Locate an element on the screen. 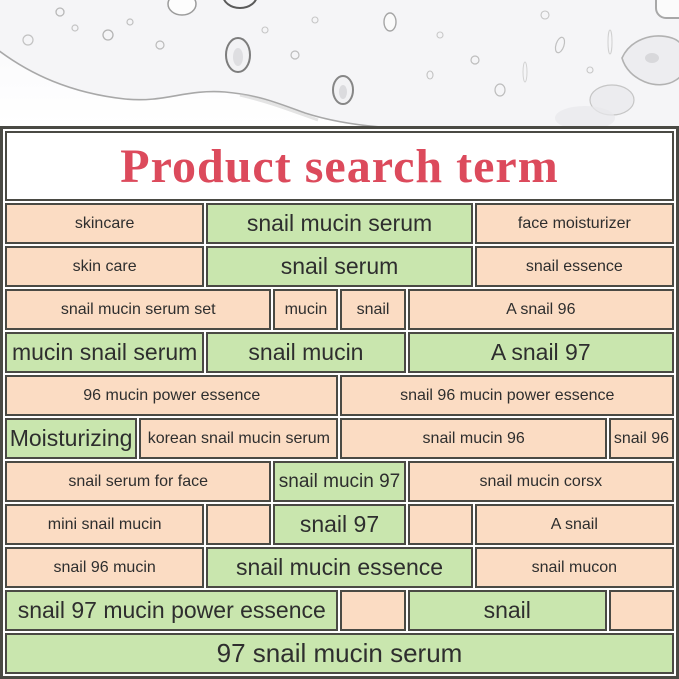  term-cell: Moisturizing is located at coordinates (71, 438).